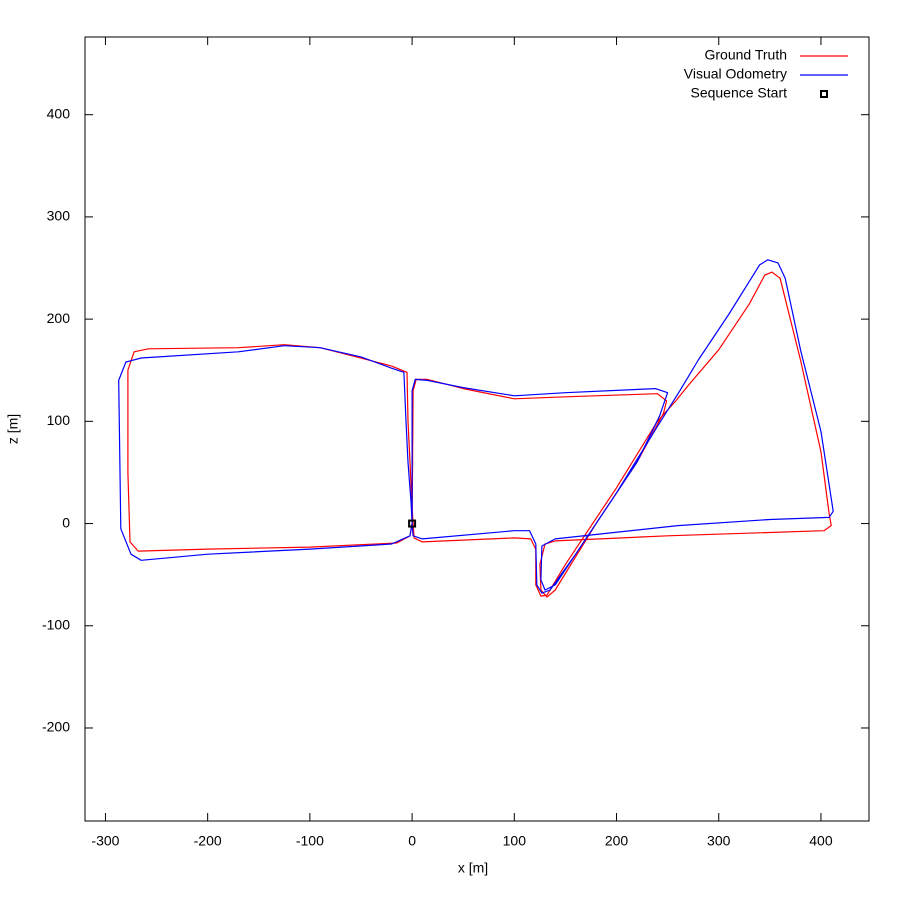  What do you see at coordinates (59, 318) in the screenshot?
I see `y-tick-label: 200` at bounding box center [59, 318].